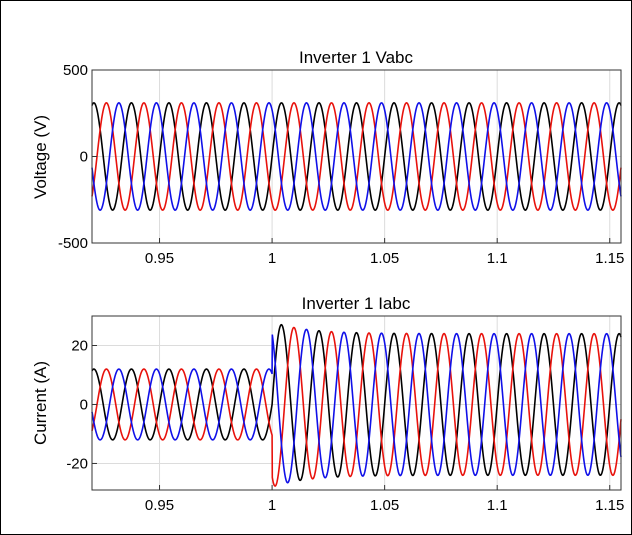 This screenshot has height=535, width=632. What do you see at coordinates (40, 403) in the screenshot?
I see `y-axis-label-current: Current (A)` at bounding box center [40, 403].